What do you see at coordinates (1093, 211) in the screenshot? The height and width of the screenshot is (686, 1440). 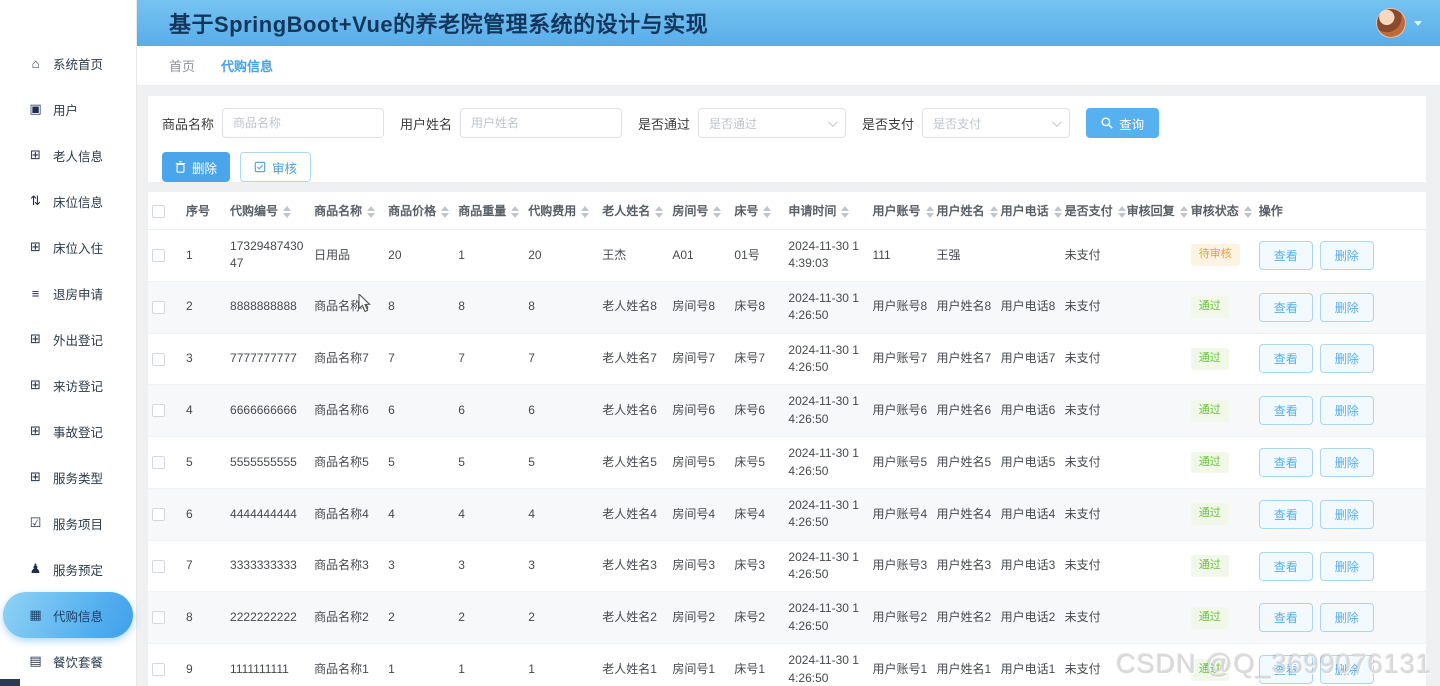 I see `column-header-是否支付: 是否支付` at bounding box center [1093, 211].